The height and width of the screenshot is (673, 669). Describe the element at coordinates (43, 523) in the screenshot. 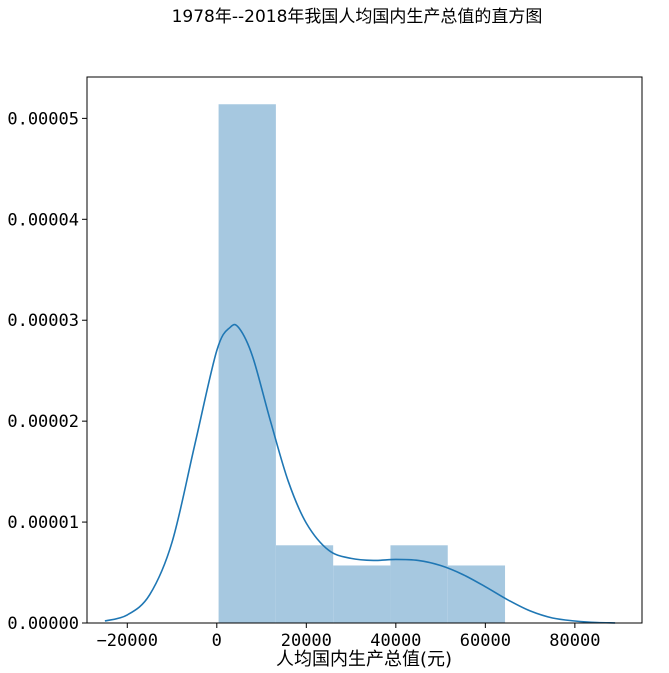

I see `y-tick-label: 0.00001` at that location.